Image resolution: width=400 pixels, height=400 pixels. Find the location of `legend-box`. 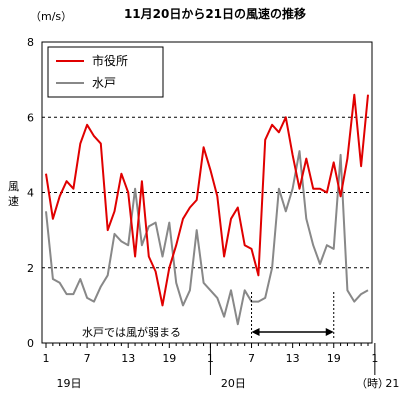

legend-box is located at coordinates (105, 72).